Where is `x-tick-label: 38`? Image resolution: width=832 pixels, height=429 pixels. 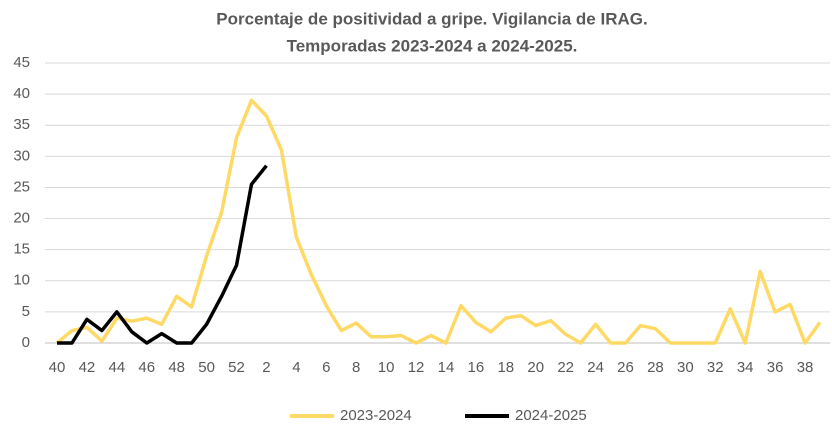 x-tick-label: 38 is located at coordinates (805, 367).